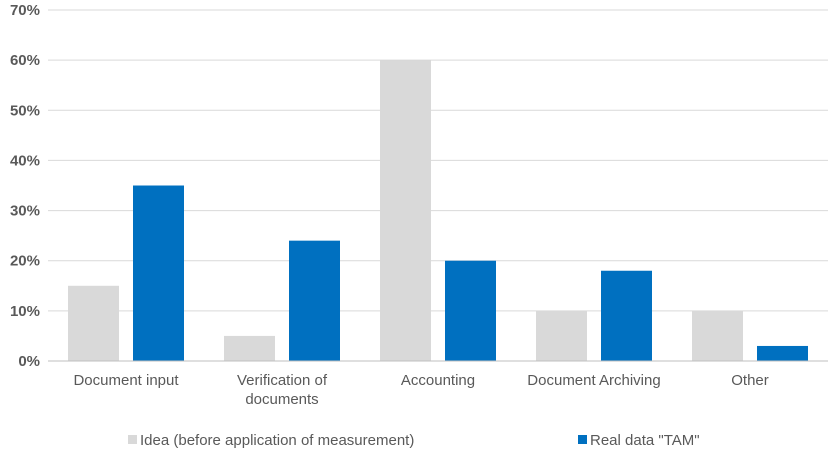 The width and height of the screenshot is (833, 464). What do you see at coordinates (282, 380) in the screenshot?
I see `x-category-label-line: Verification of` at bounding box center [282, 380].